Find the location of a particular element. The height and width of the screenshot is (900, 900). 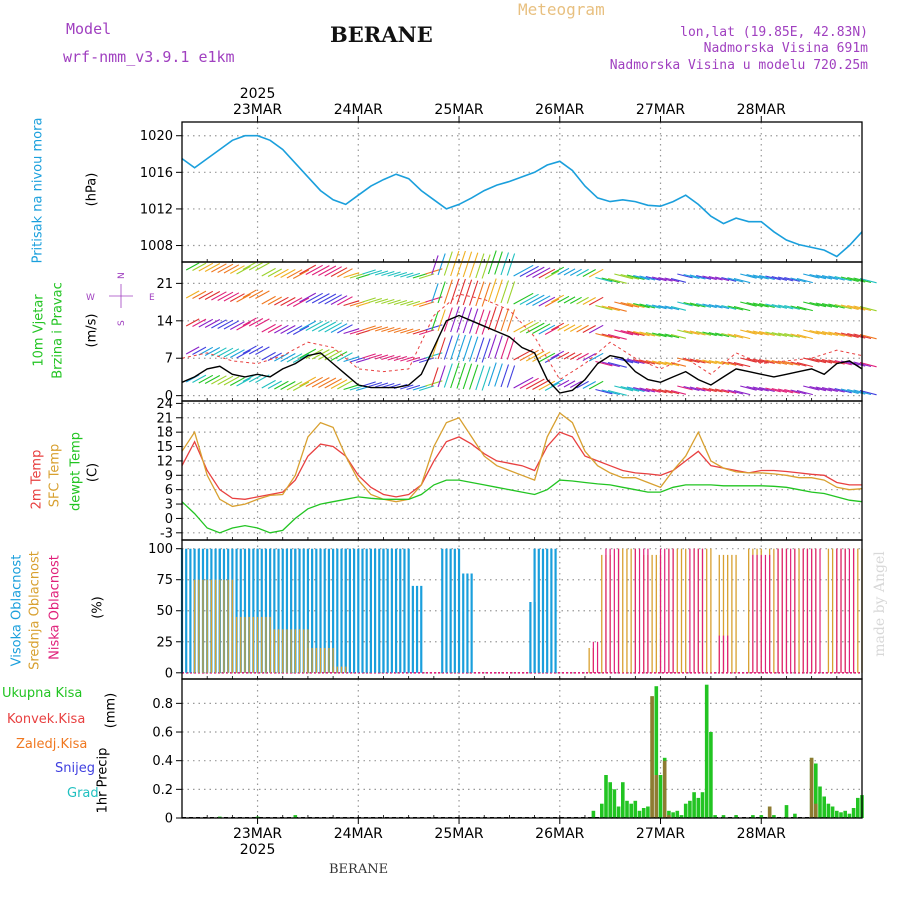

x-tick-label-bottom: 28MAR is located at coordinates (761, 834).